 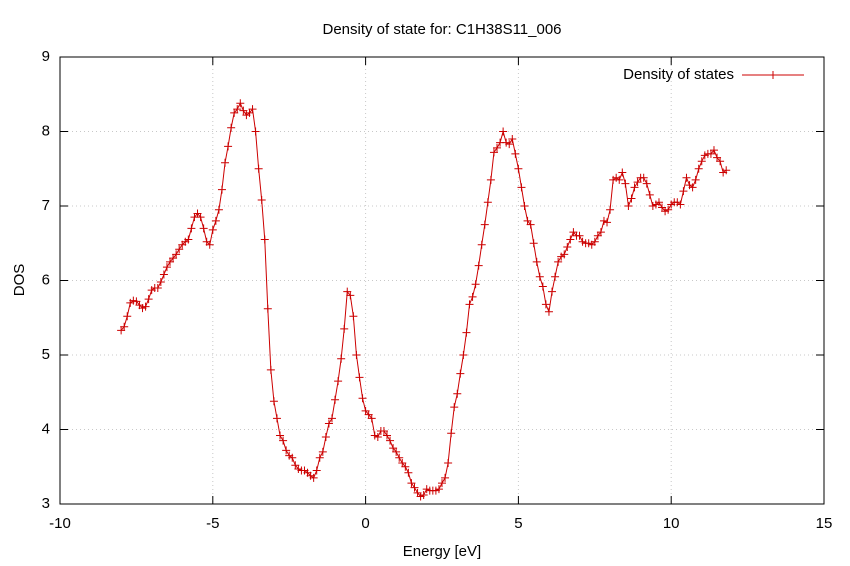 I want to click on x-tick-label: -5, so click(x=212, y=523).